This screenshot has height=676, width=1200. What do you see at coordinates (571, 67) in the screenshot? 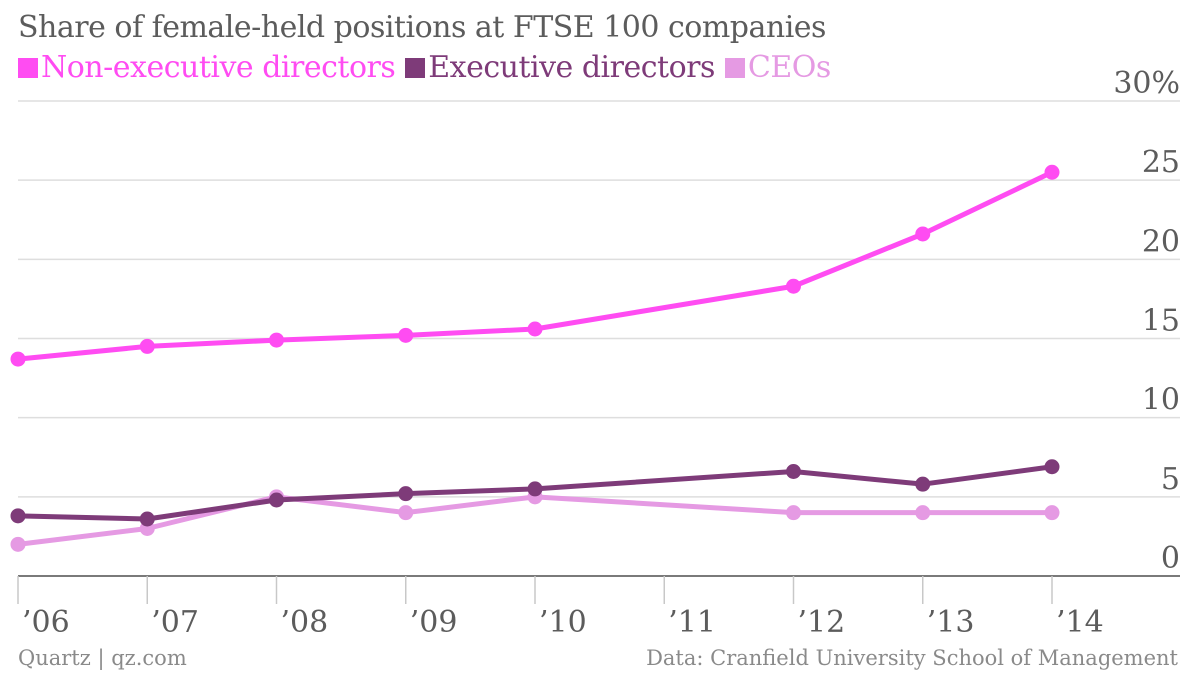
I see `legend-label-executive-directors: Executive directors` at bounding box center [571, 67].